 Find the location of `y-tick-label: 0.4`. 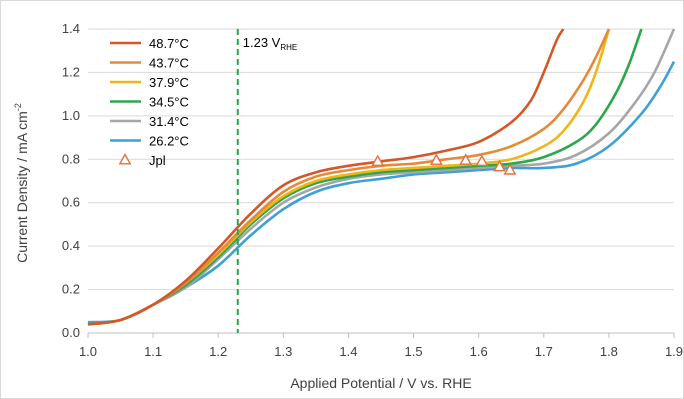

y-tick-label: 0.4 is located at coordinates (71, 245).